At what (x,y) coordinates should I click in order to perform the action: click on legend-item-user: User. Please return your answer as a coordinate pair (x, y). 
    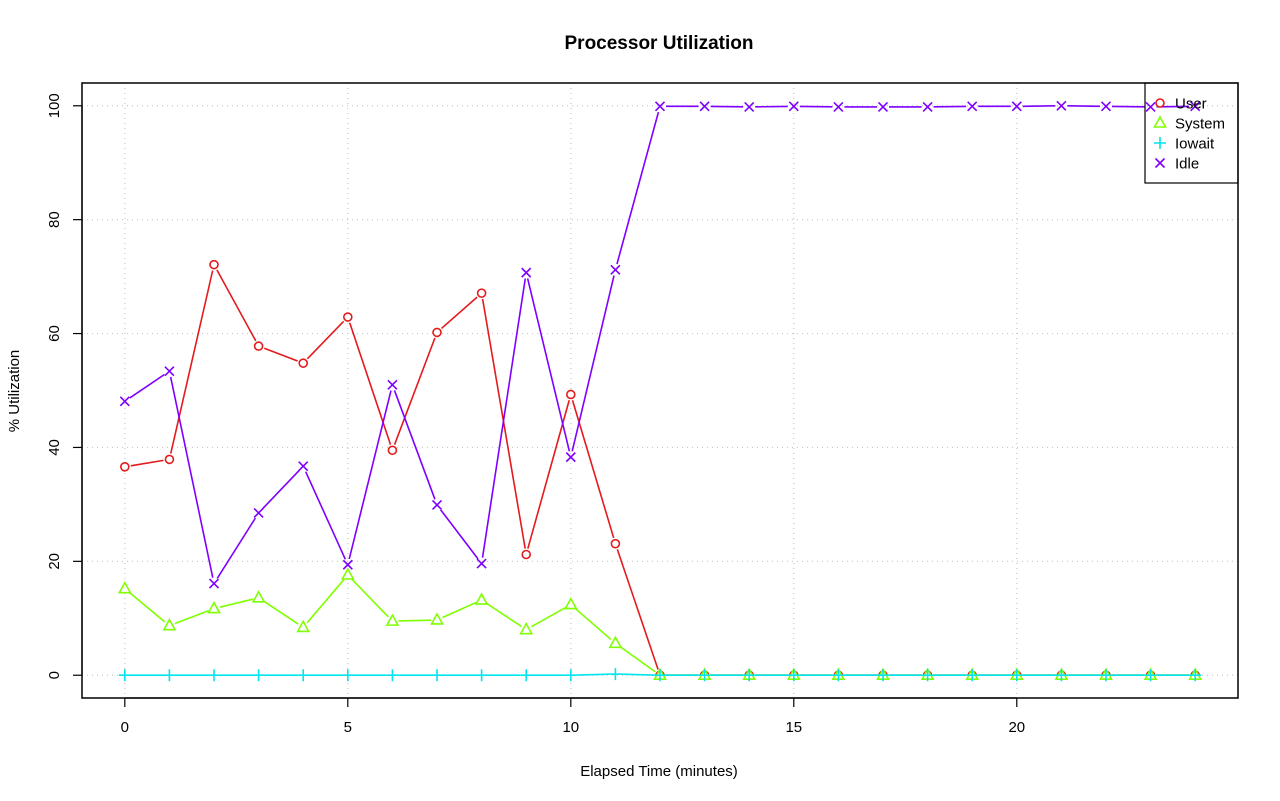
    Looking at the image, I should click on (1181, 104).